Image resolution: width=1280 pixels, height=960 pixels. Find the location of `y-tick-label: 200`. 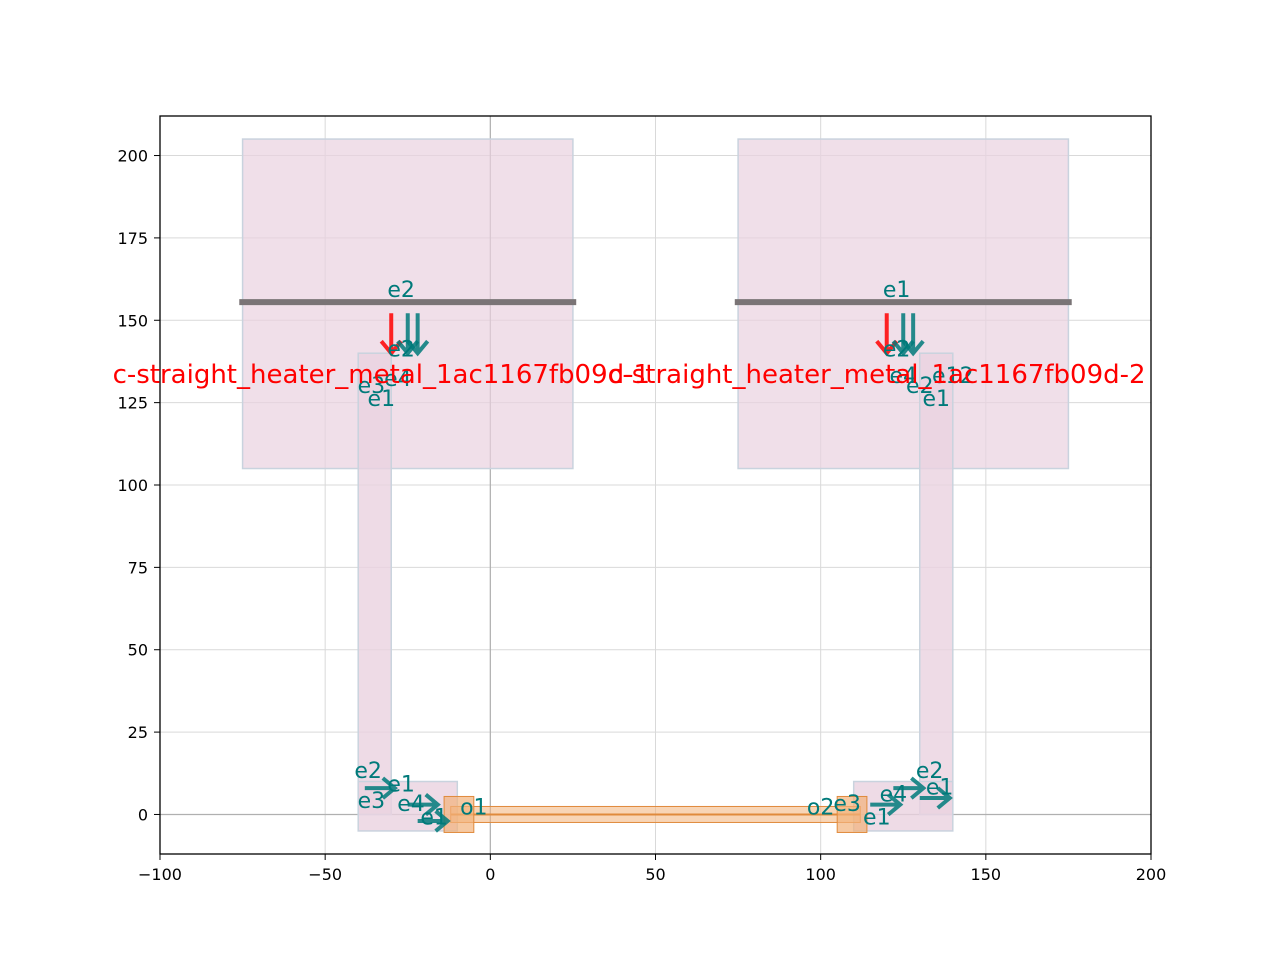

y-tick-label: 200 is located at coordinates (132, 156).